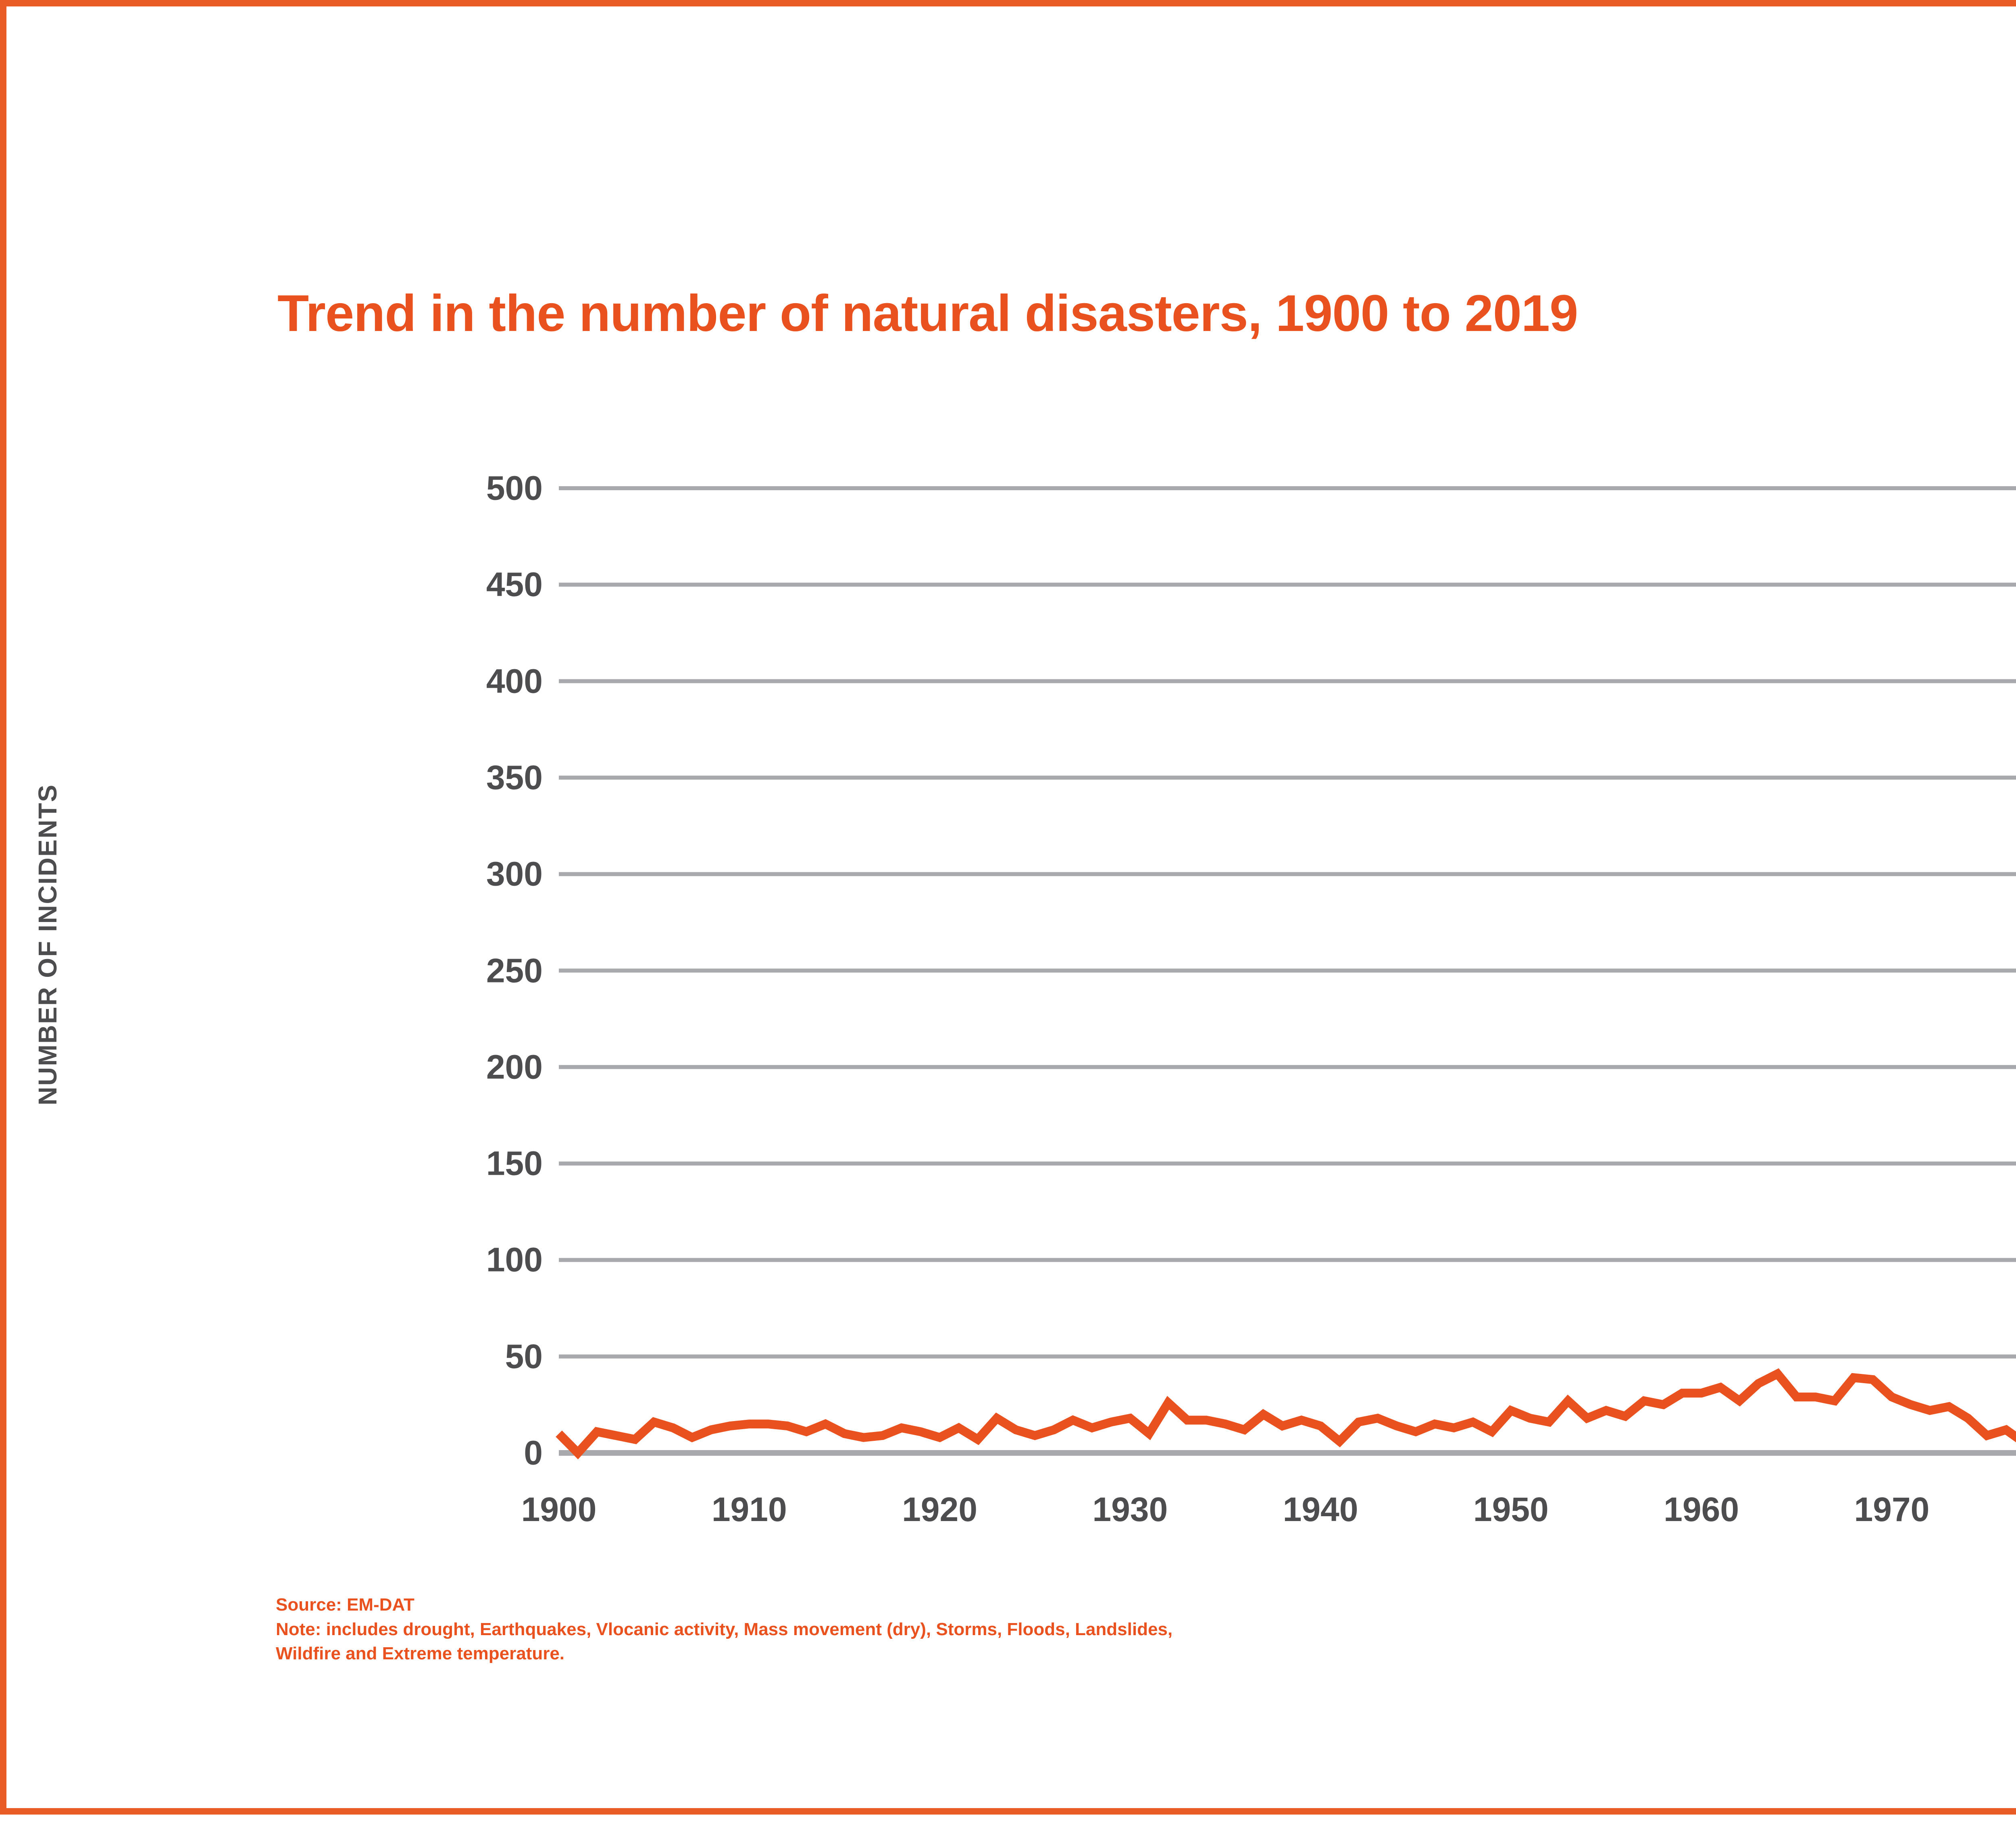 Image resolution: width=2016 pixels, height=1821 pixels. I want to click on y-axis-tick: 400, so click(514, 681).